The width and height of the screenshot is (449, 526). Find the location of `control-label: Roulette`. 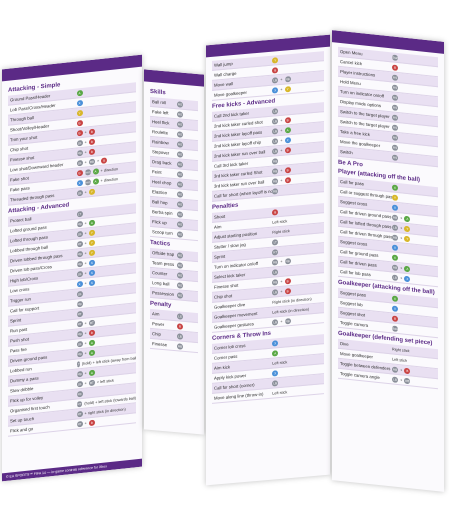

control-label: Roulette is located at coordinates (160, 132).